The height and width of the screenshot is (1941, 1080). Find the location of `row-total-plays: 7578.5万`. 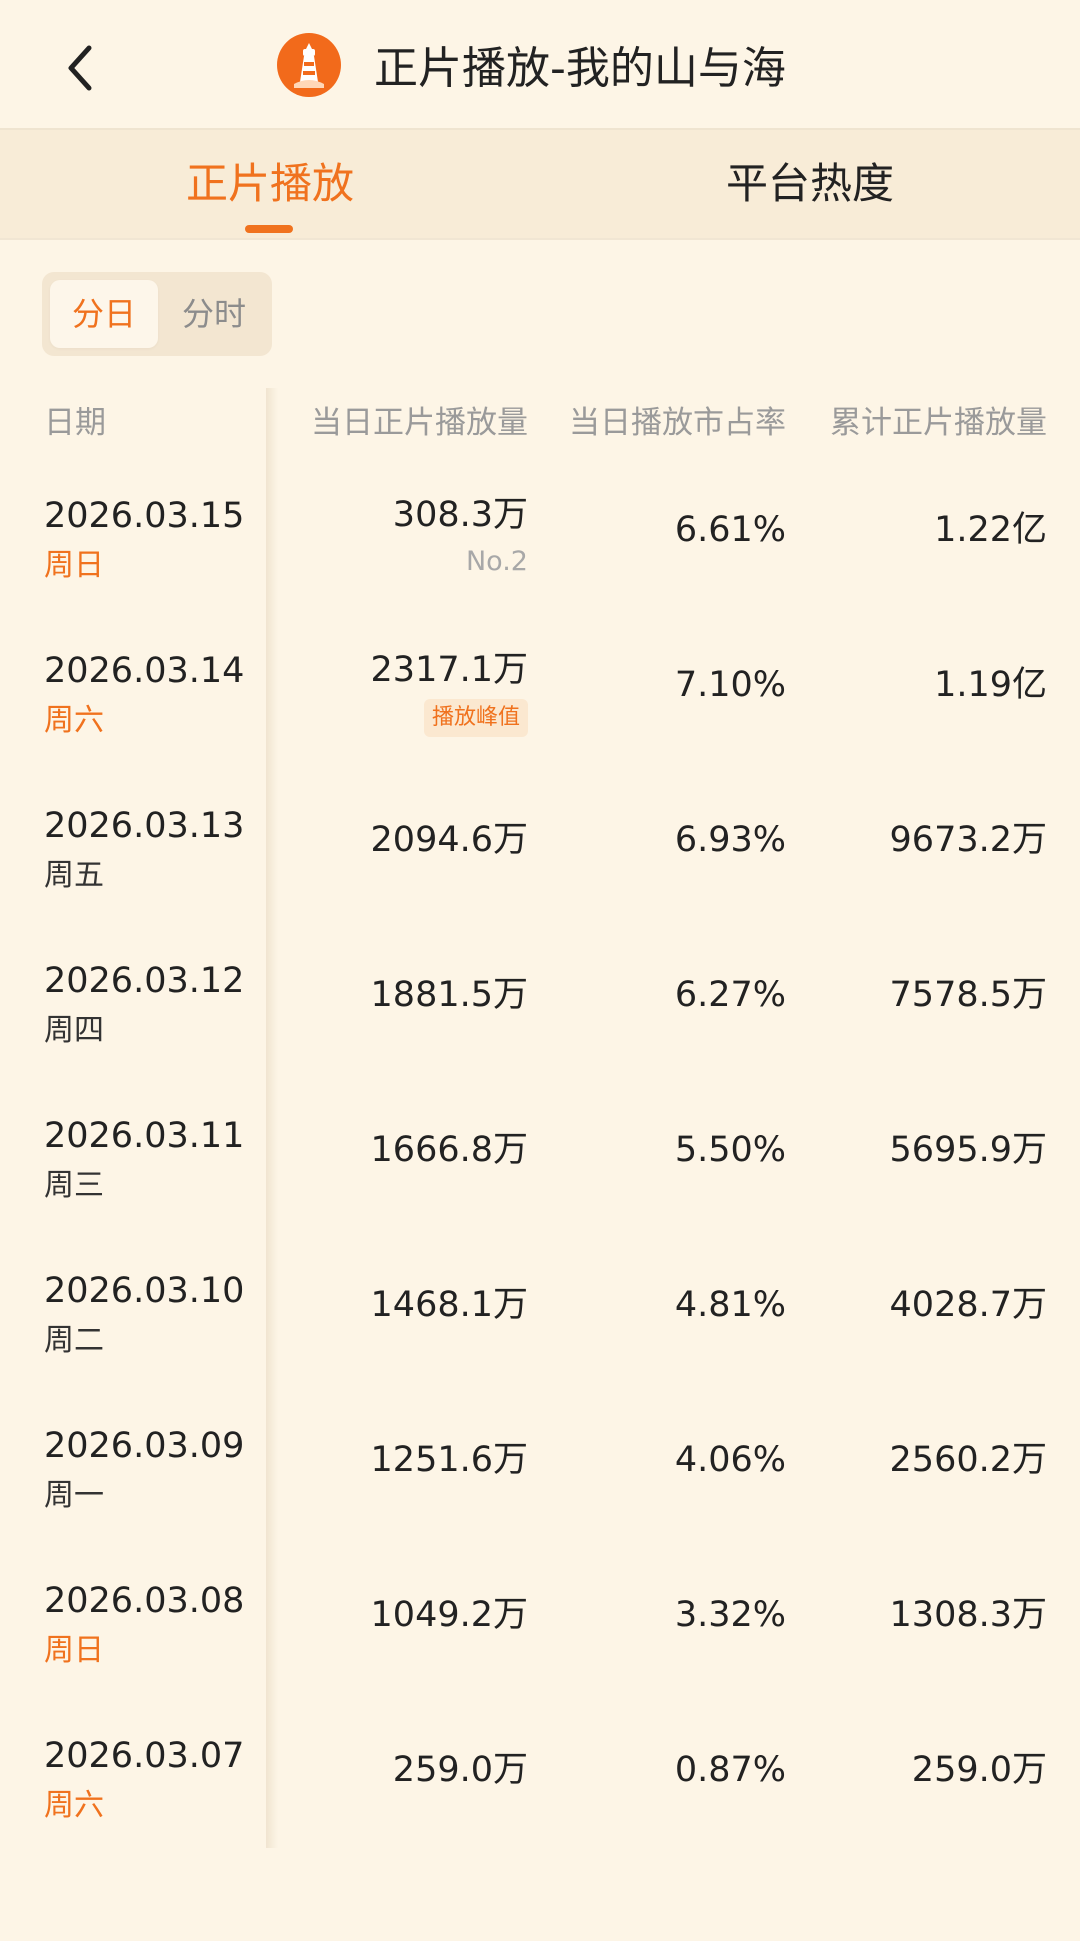

row-total-plays: 7578.5万 is located at coordinates (968, 995).